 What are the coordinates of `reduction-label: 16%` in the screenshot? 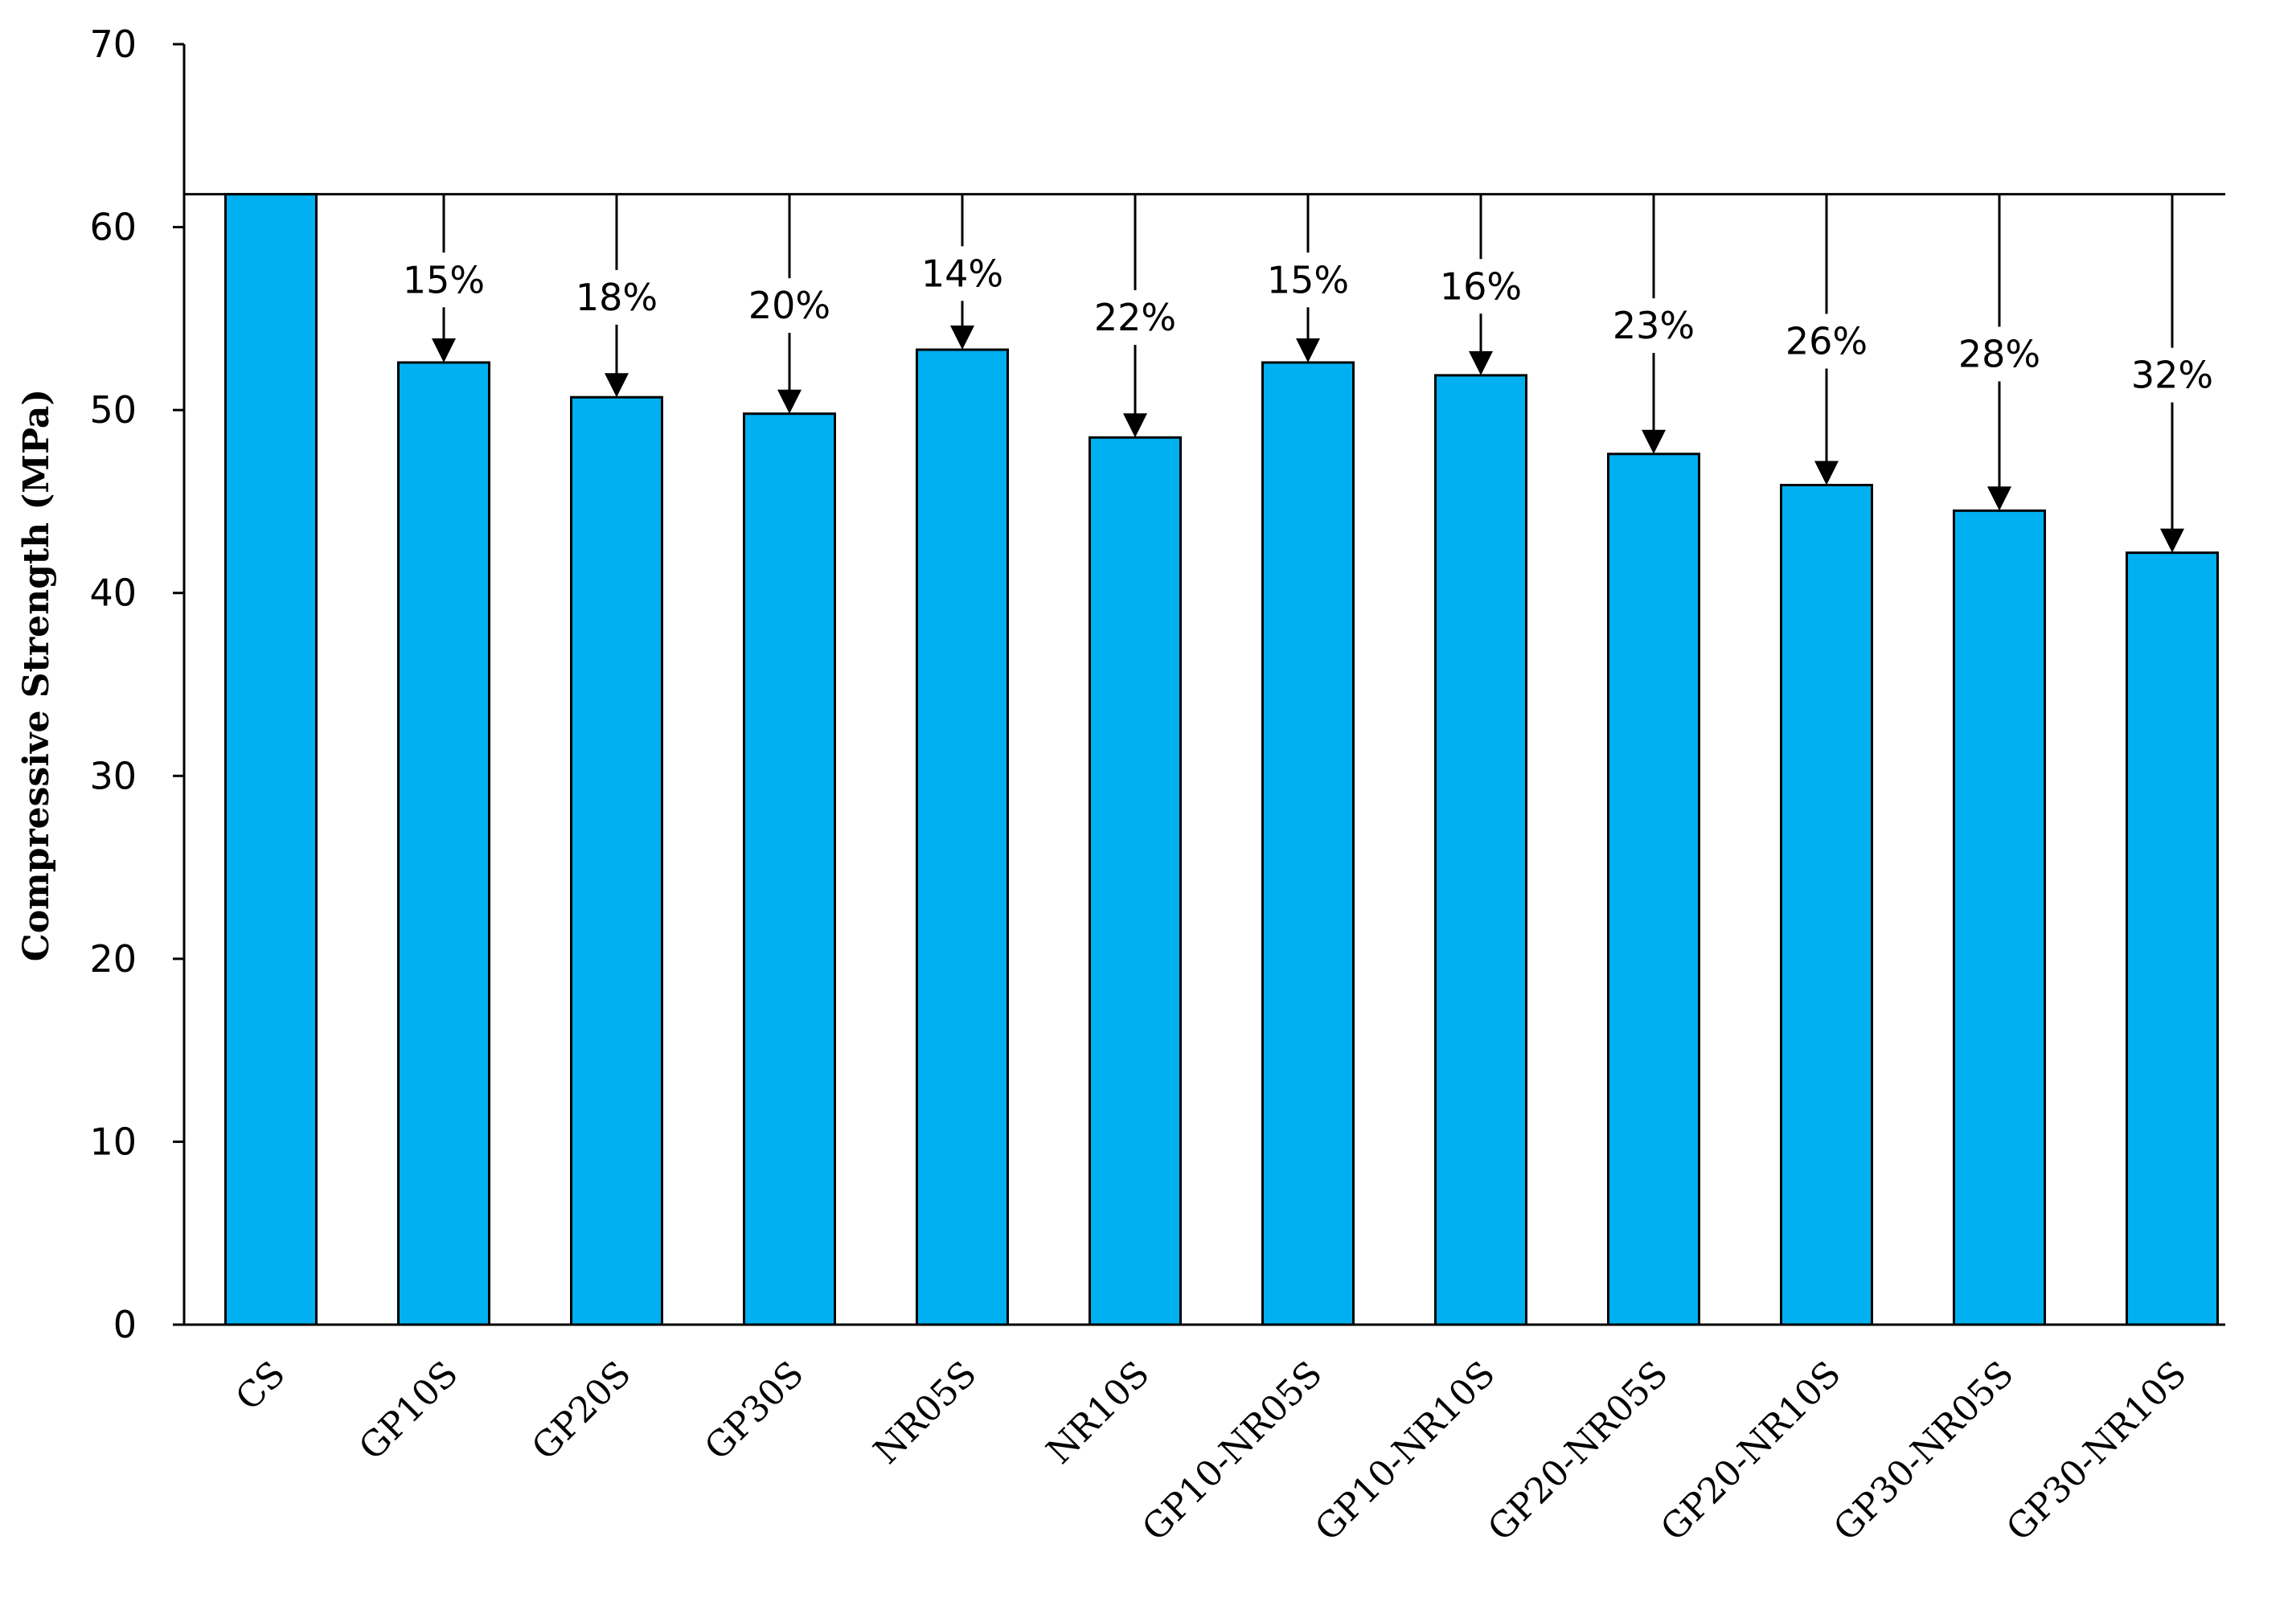 It's located at (1481, 286).